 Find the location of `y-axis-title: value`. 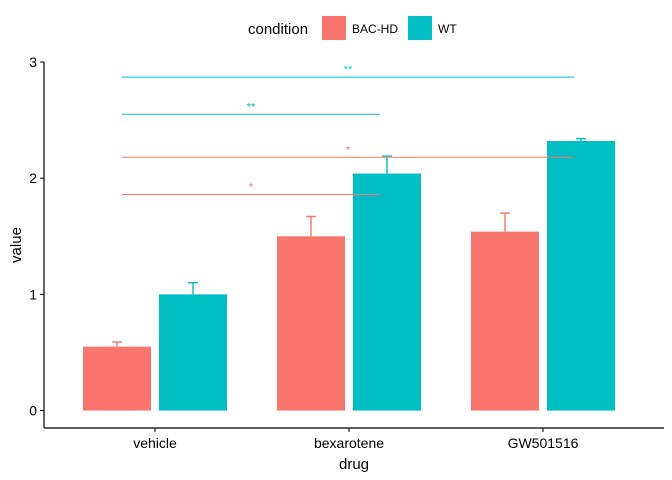

y-axis-title: value is located at coordinates (16, 245).